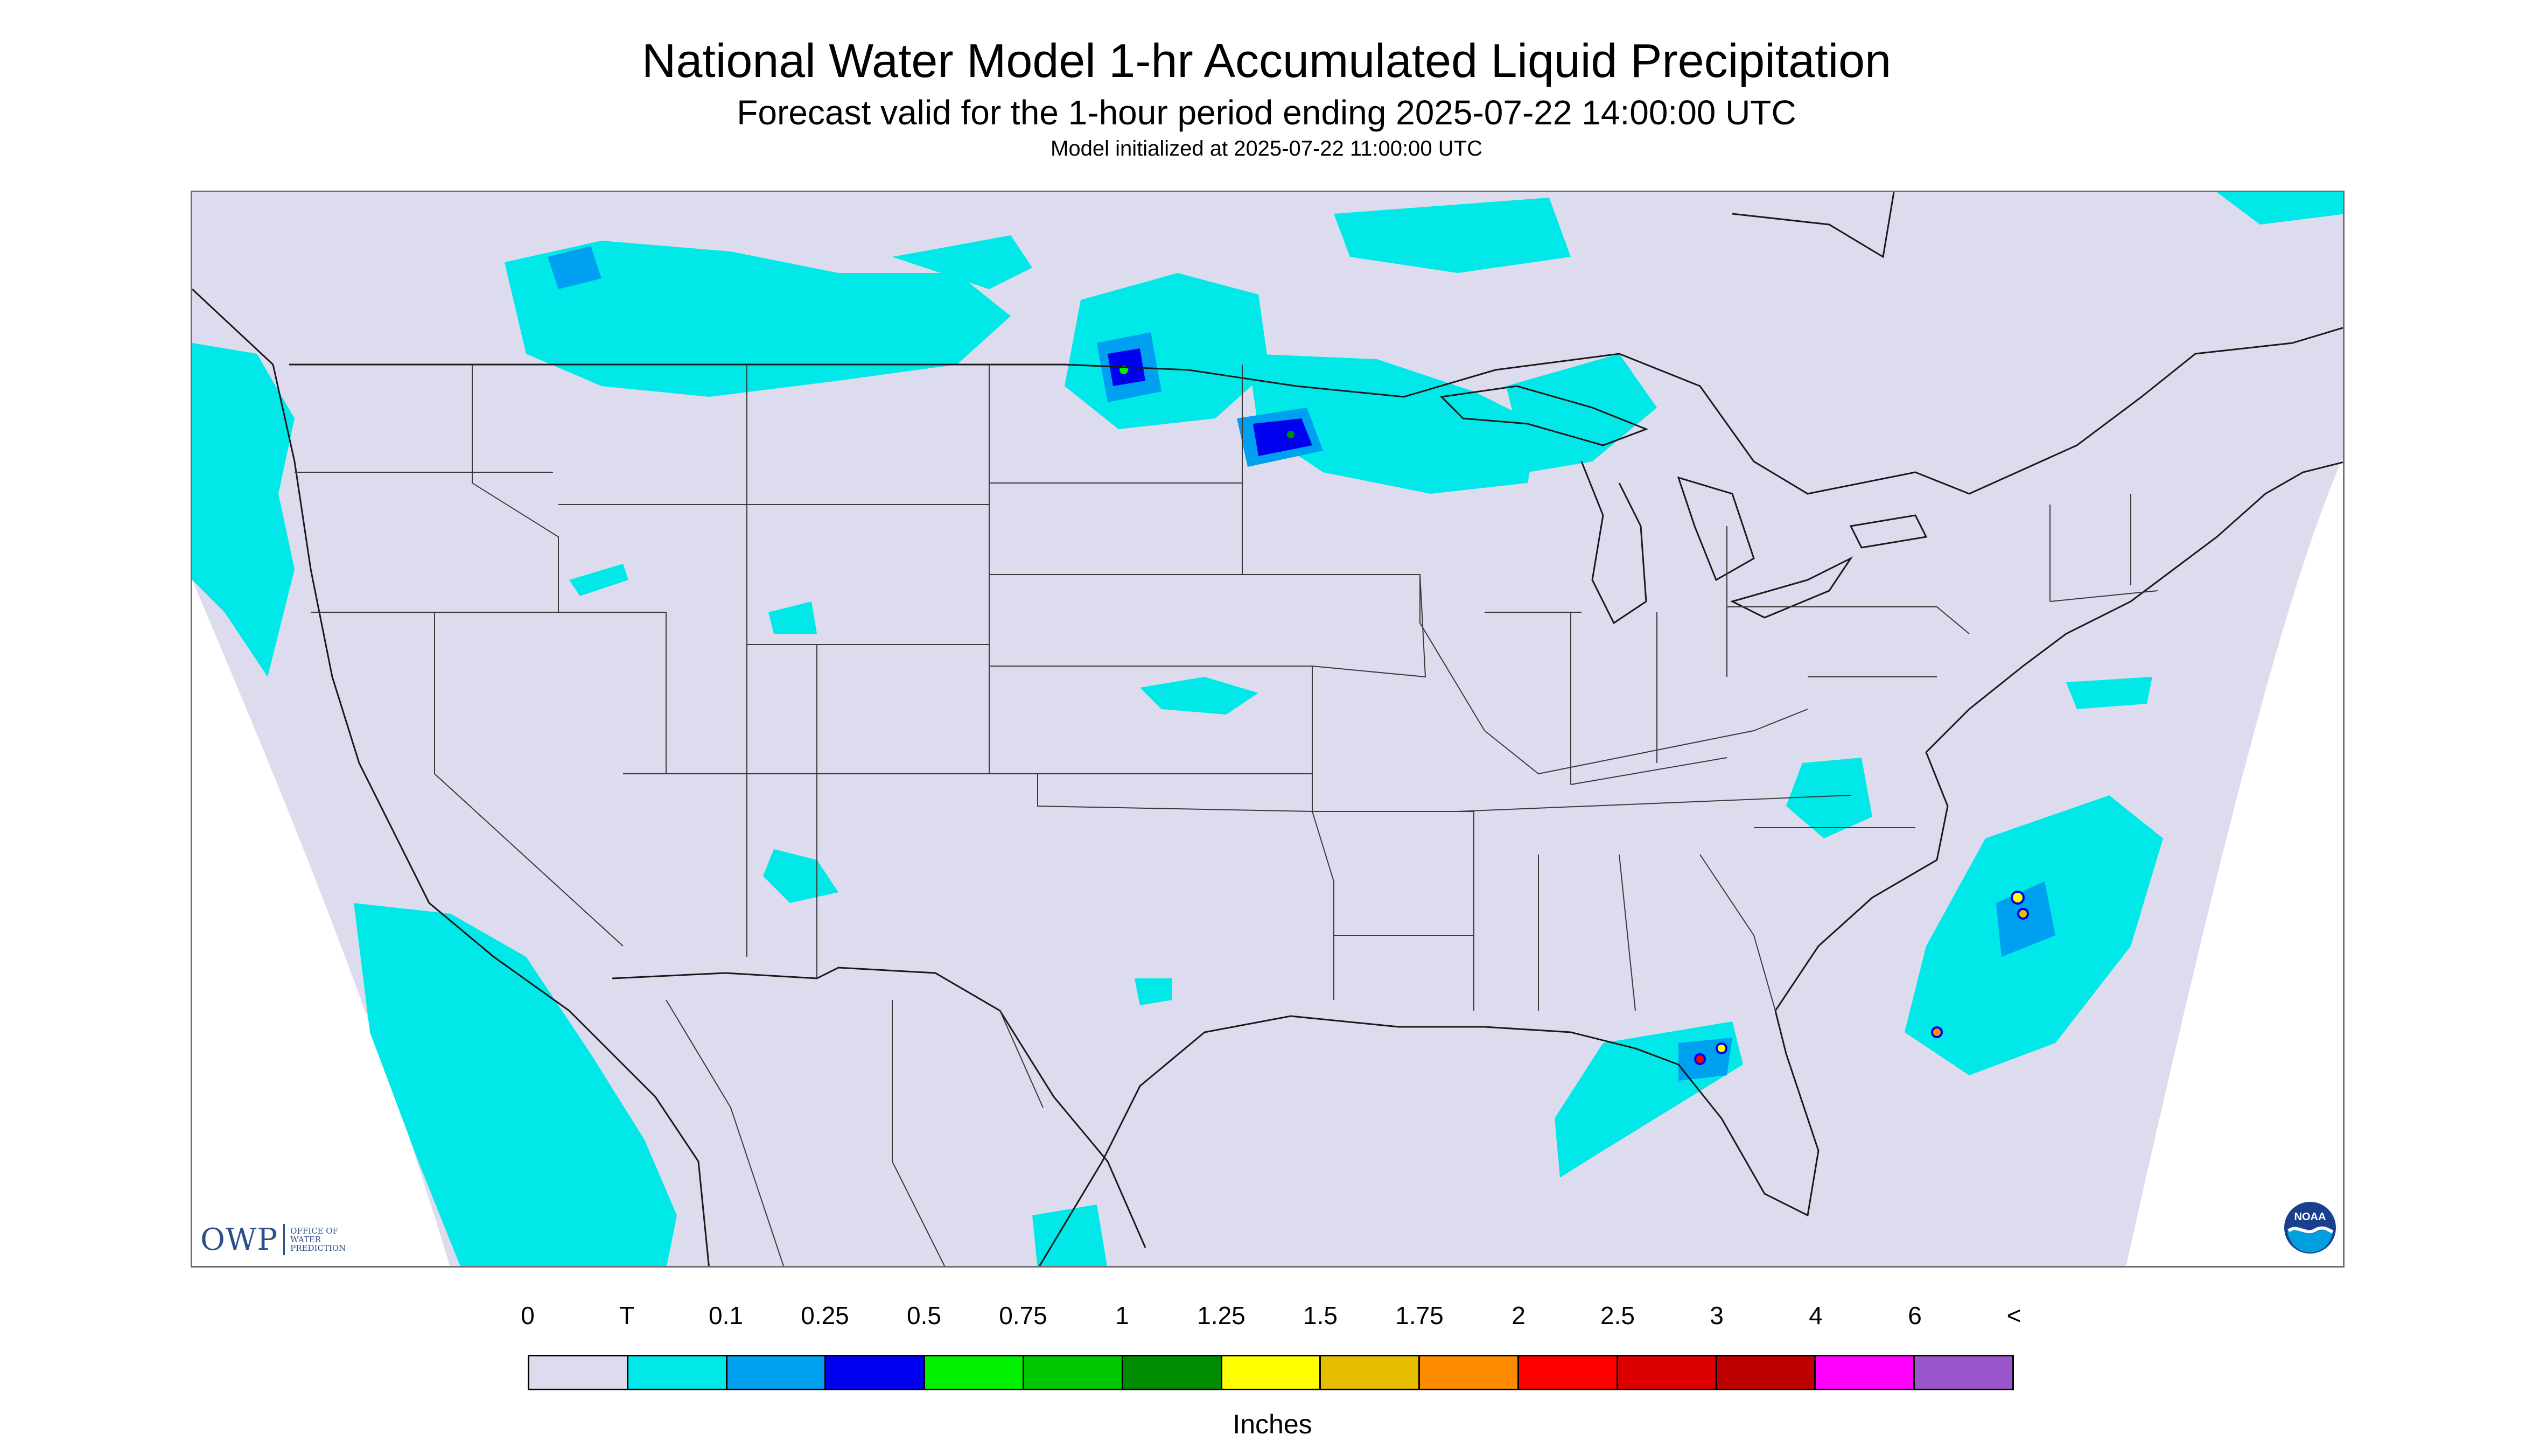 The image size is (2533, 1456). I want to click on owp-logo-words: OFFICE OF WATER PREDICTION, so click(318, 1239).